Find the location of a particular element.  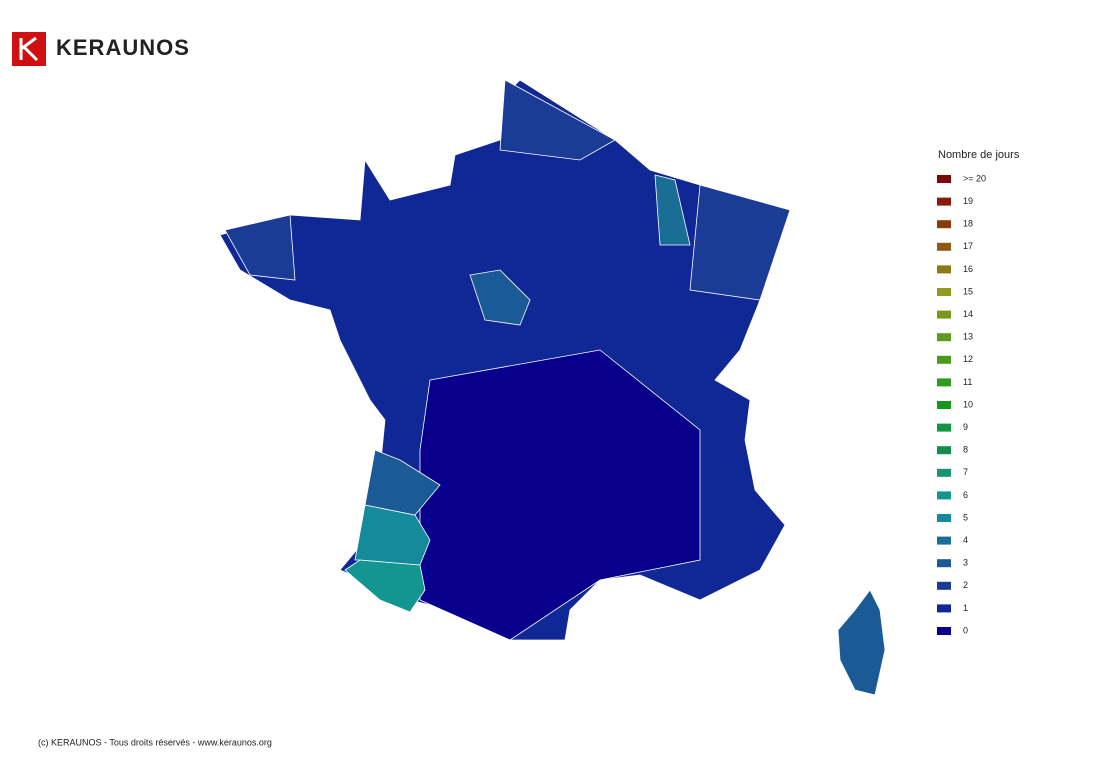

legend-label: 5 is located at coordinates (965, 517).